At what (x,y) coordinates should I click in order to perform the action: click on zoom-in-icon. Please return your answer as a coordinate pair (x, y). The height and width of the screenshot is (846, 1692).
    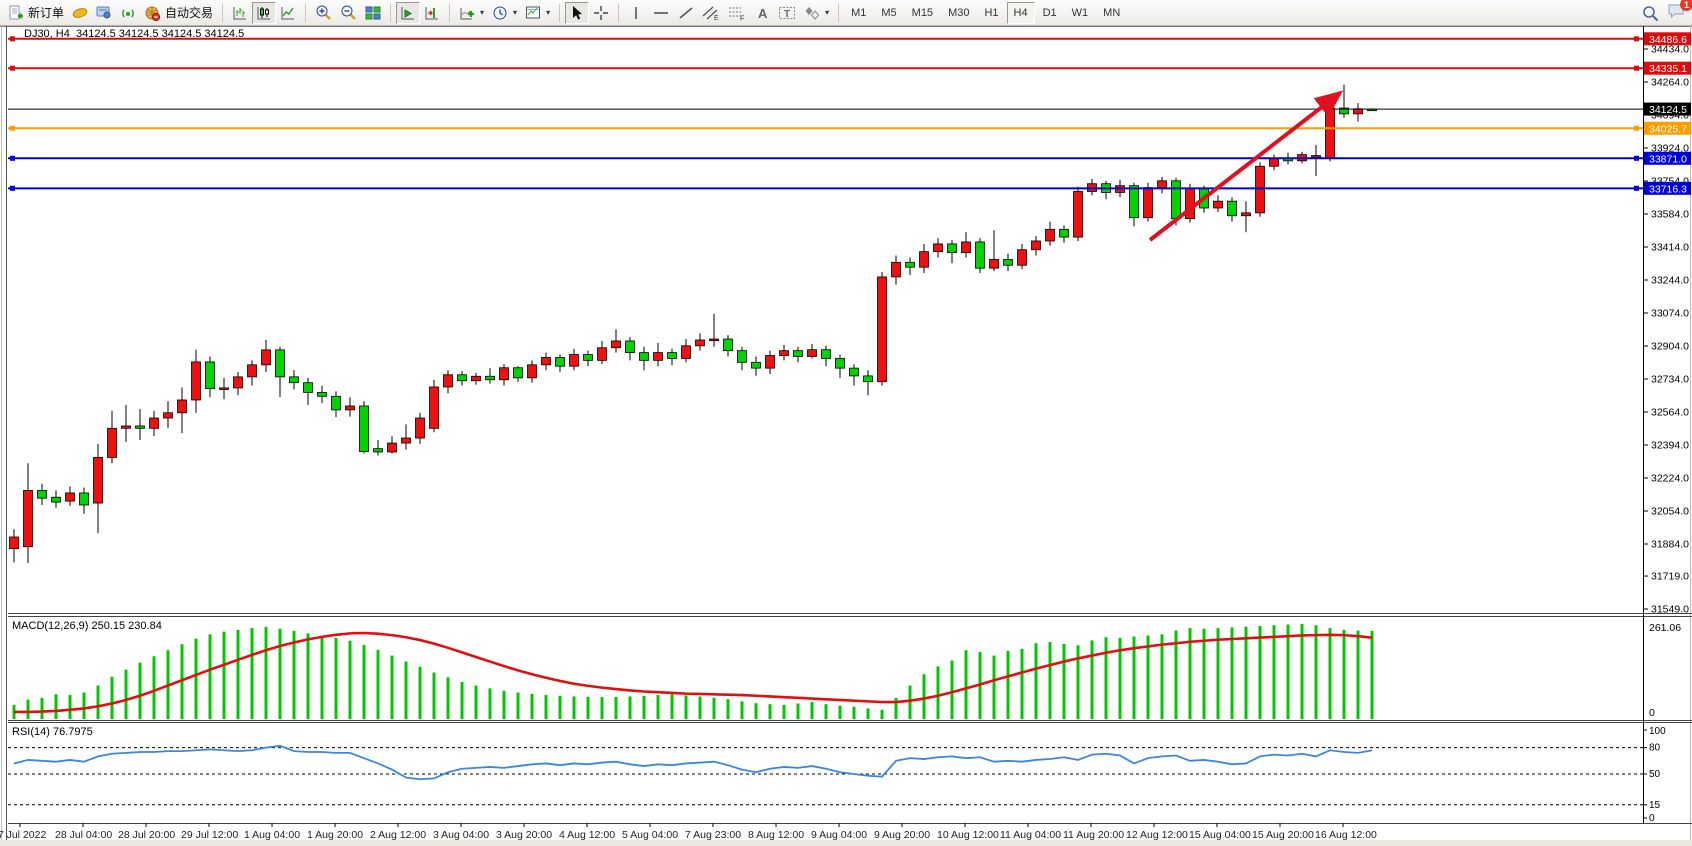
    Looking at the image, I should click on (323, 12).